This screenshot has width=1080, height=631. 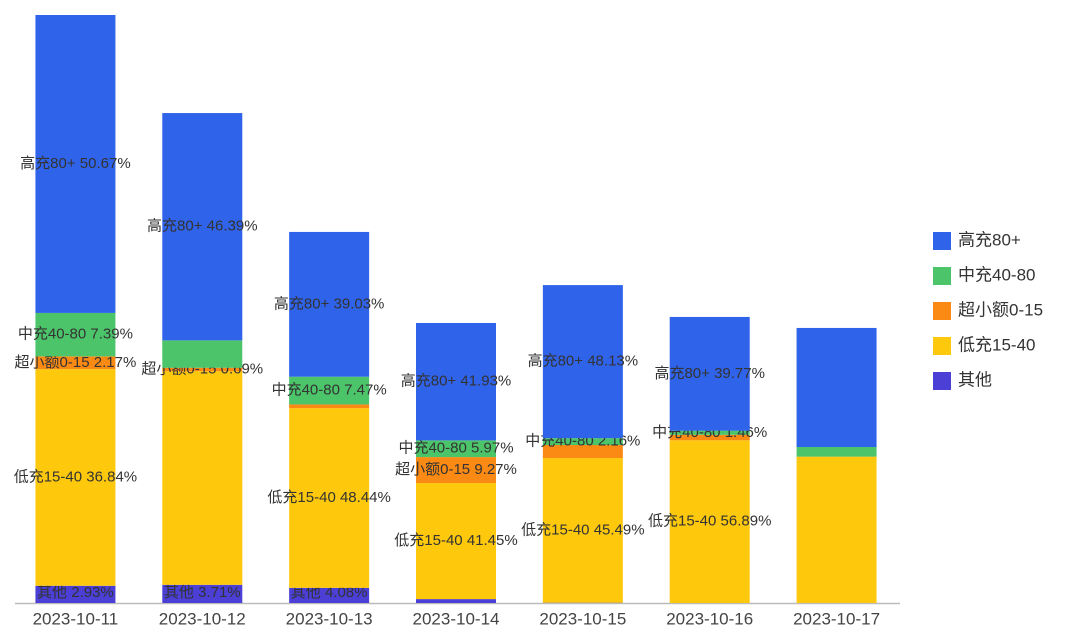 I want to click on legend-label: 其他, so click(x=975, y=379).